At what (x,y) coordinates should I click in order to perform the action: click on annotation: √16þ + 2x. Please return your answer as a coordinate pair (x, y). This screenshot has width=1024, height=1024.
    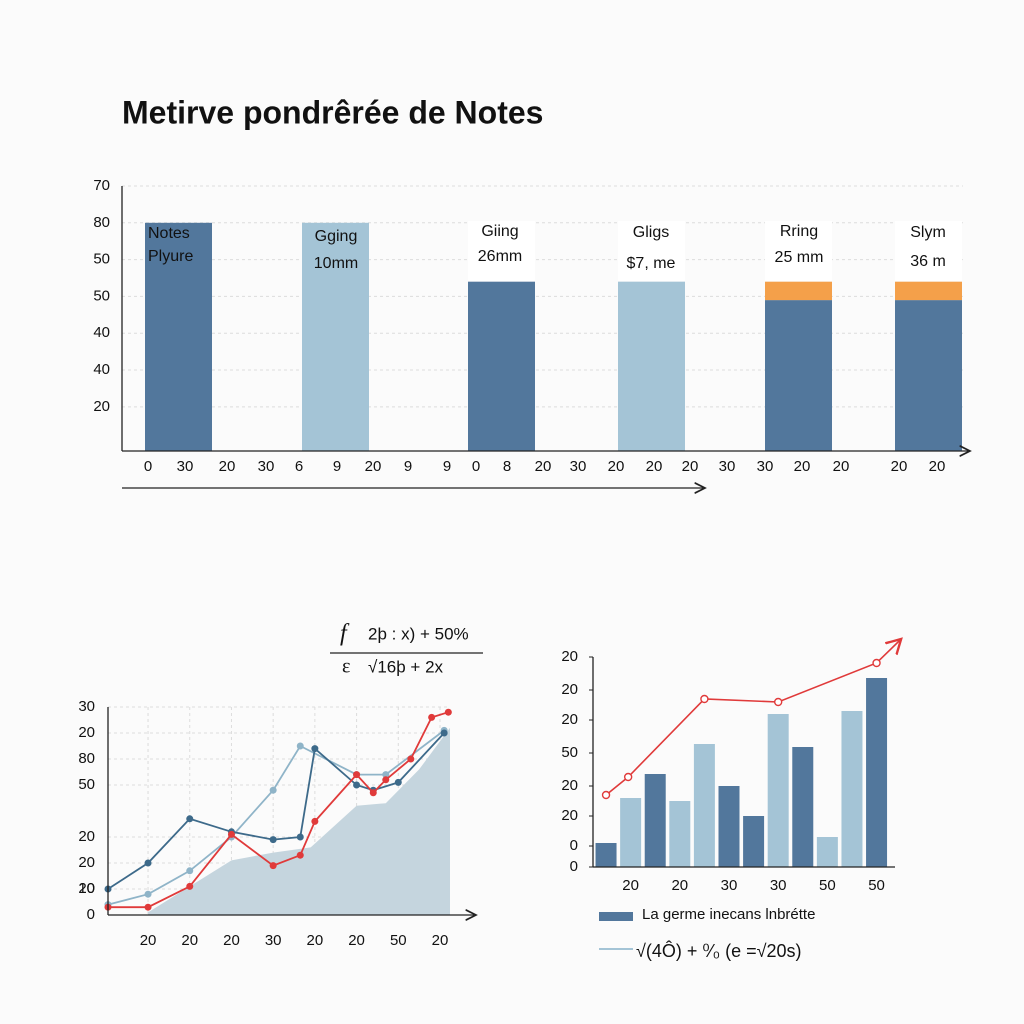
    Looking at the image, I should click on (406, 666).